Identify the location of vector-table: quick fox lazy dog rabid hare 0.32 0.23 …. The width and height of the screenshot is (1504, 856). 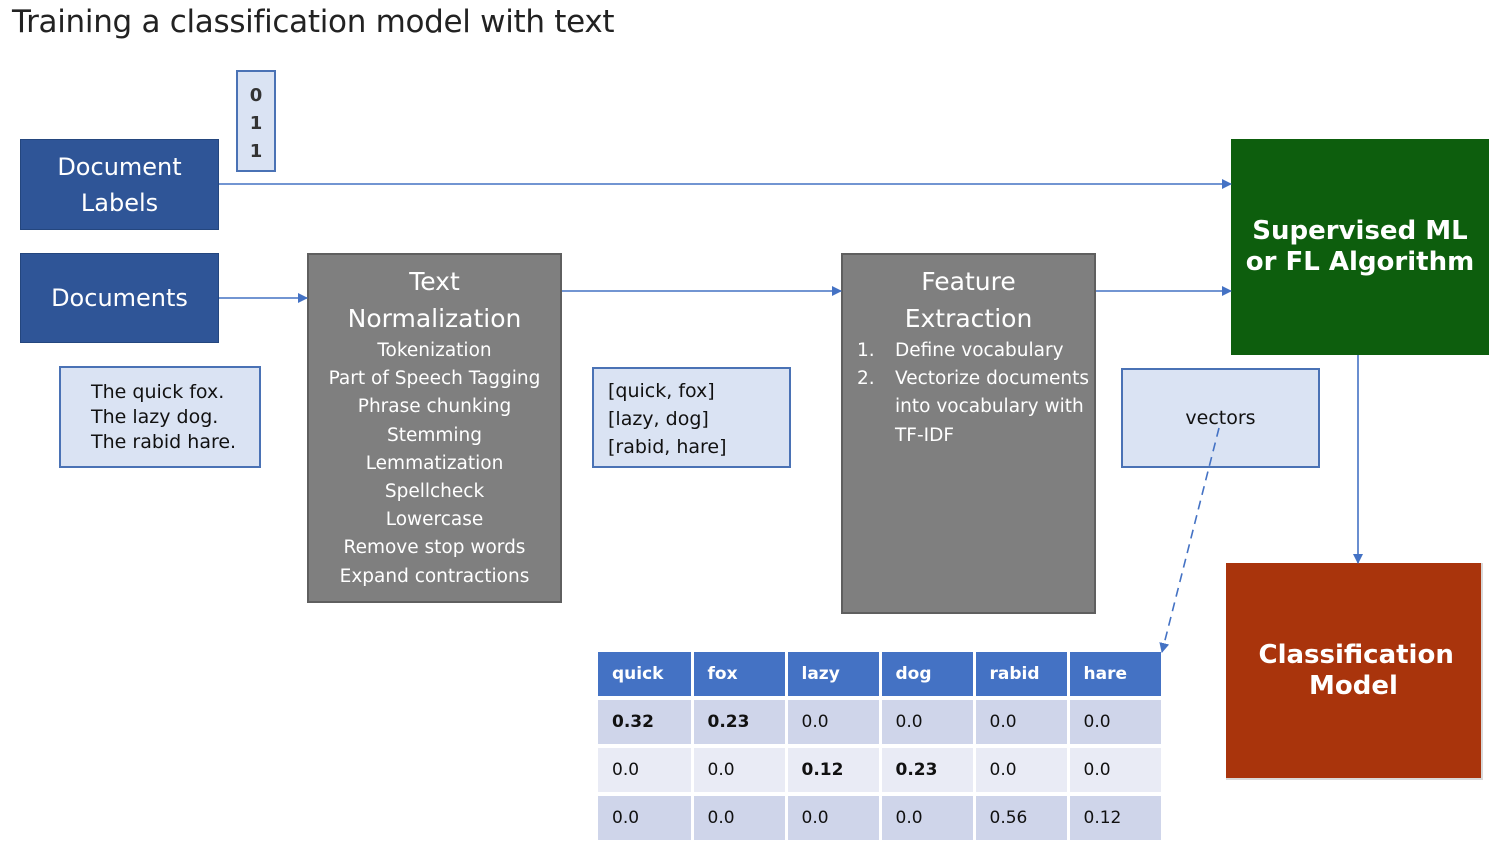
(881, 746).